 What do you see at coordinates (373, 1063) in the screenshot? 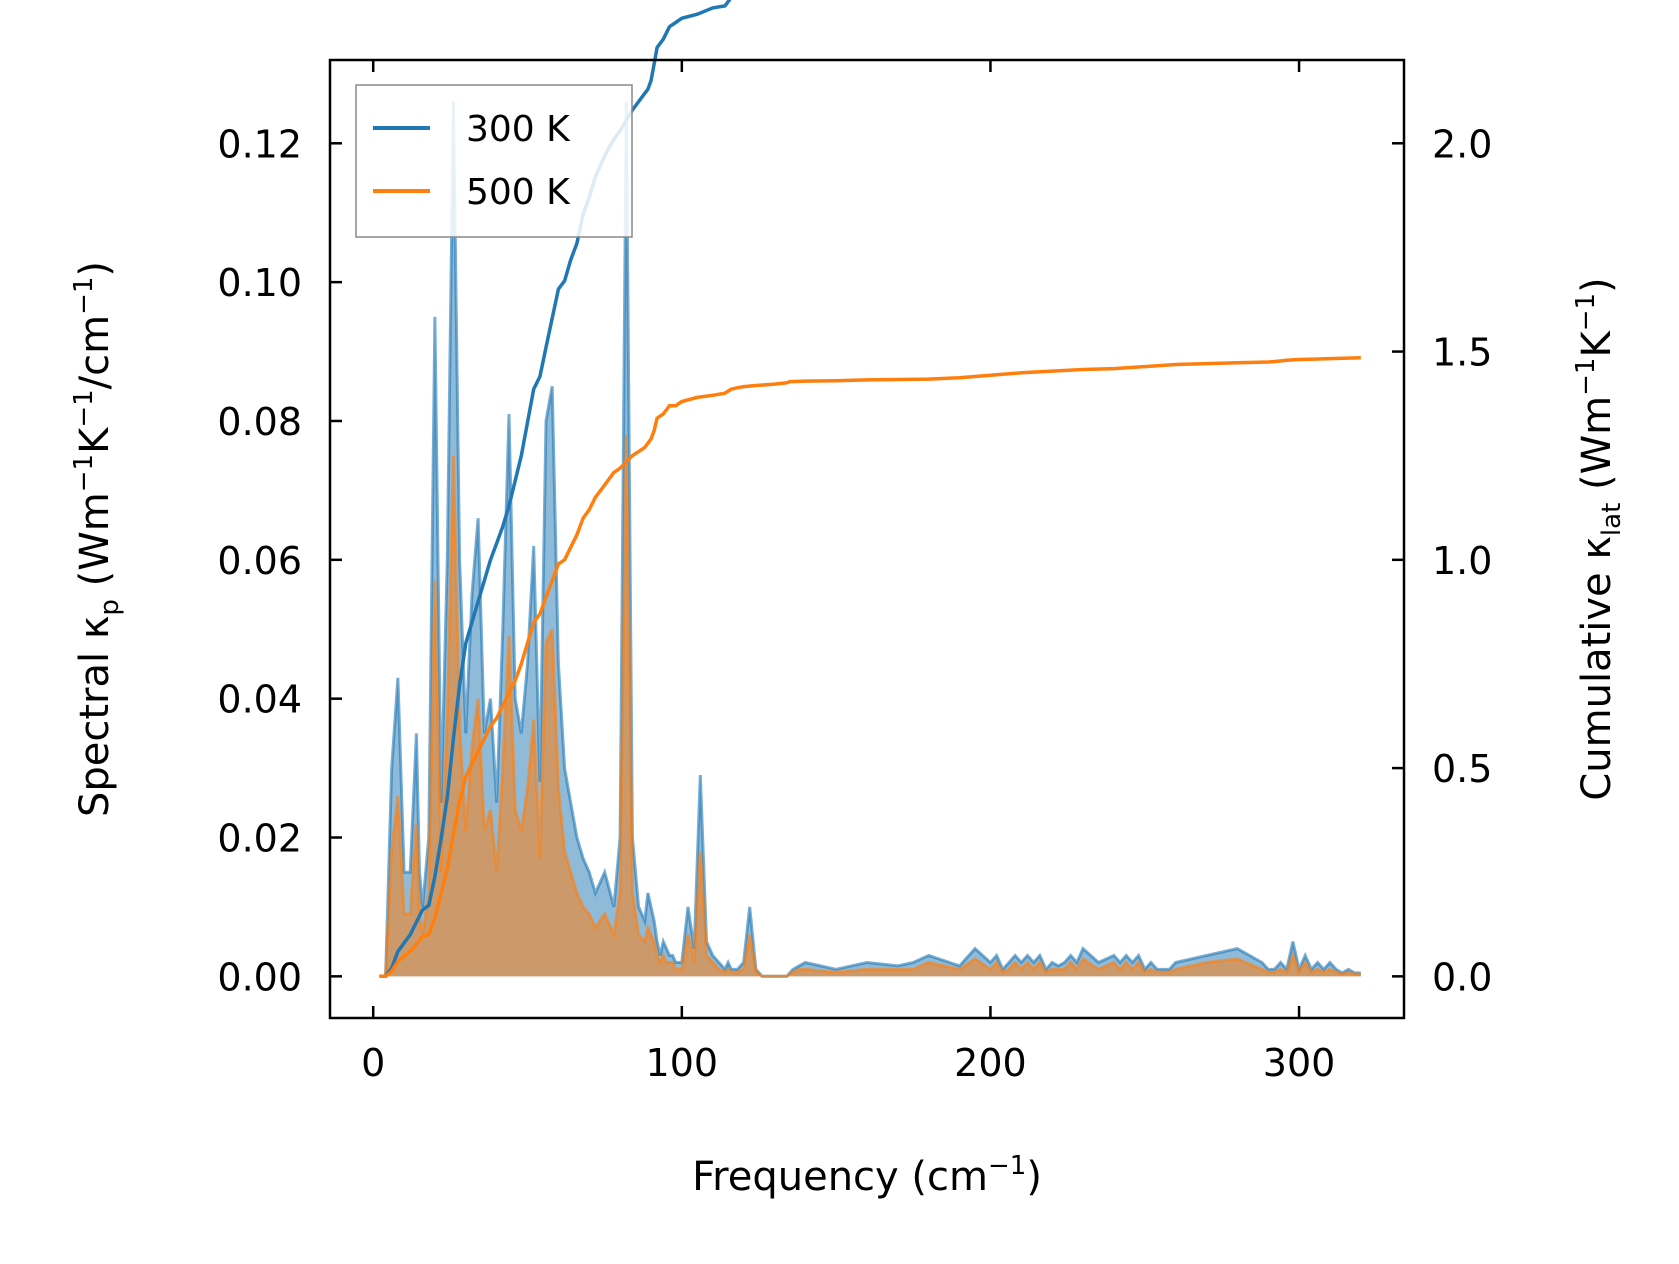
I see `x-tick-label: 0` at bounding box center [373, 1063].